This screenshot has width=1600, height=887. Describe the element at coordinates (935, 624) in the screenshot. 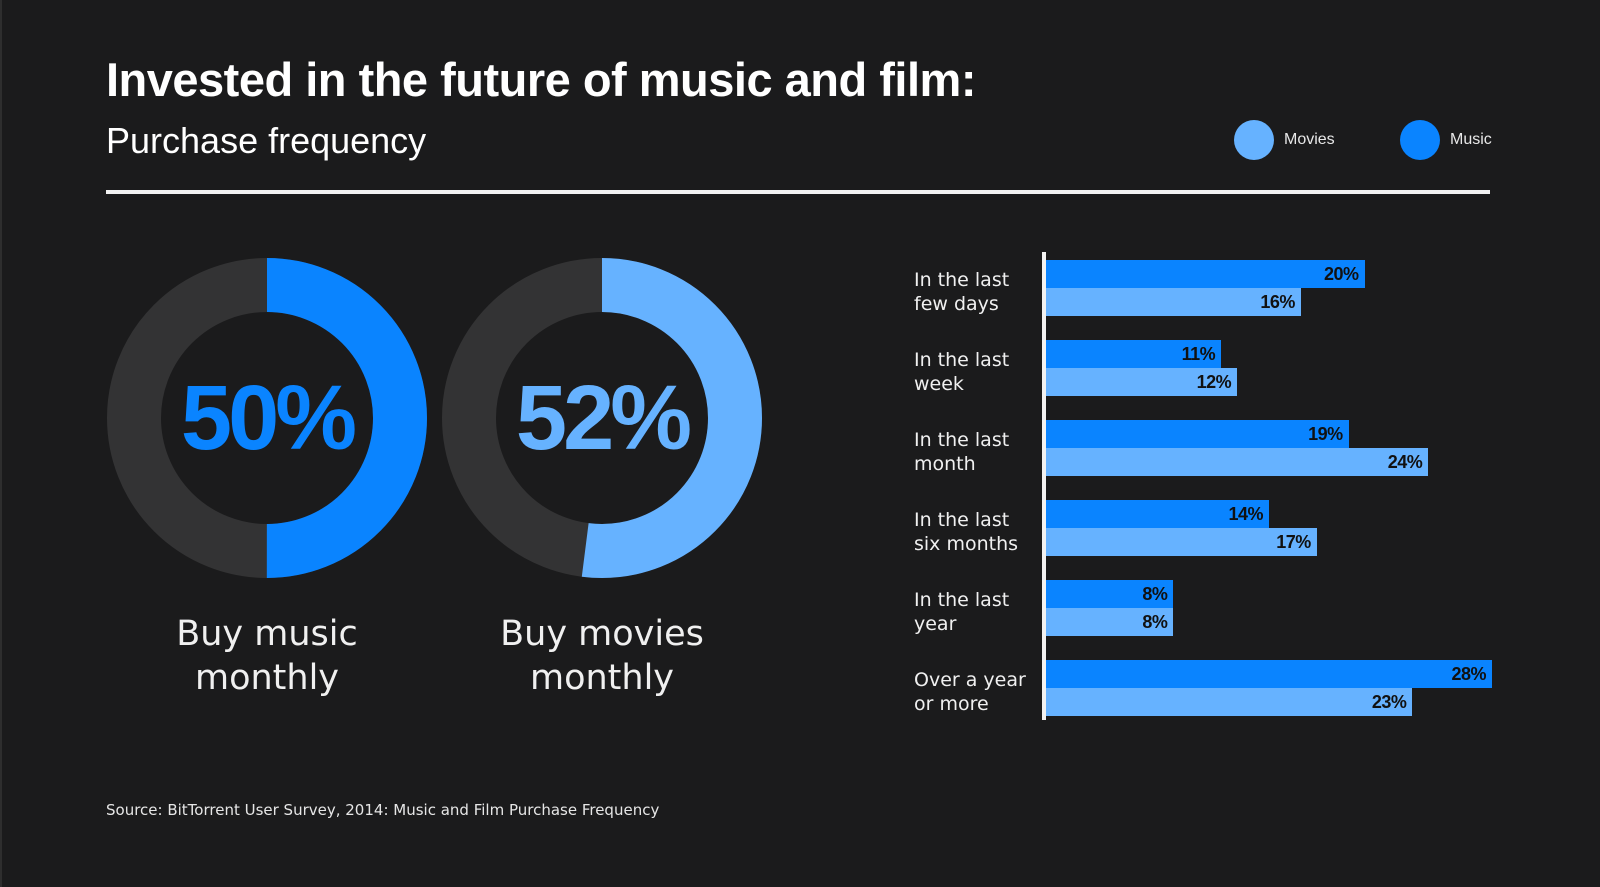

I see `category-label-line: year` at that location.